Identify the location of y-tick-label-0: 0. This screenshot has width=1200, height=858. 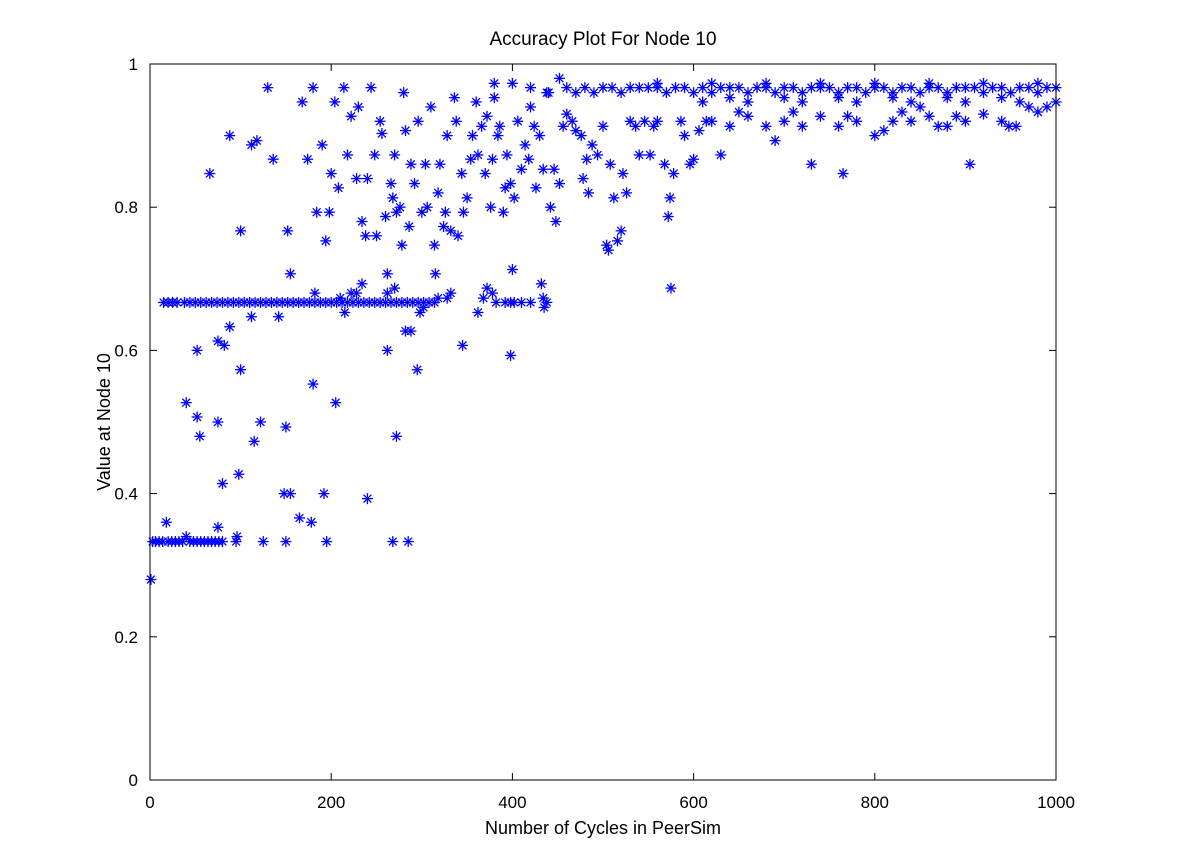
(133, 780).